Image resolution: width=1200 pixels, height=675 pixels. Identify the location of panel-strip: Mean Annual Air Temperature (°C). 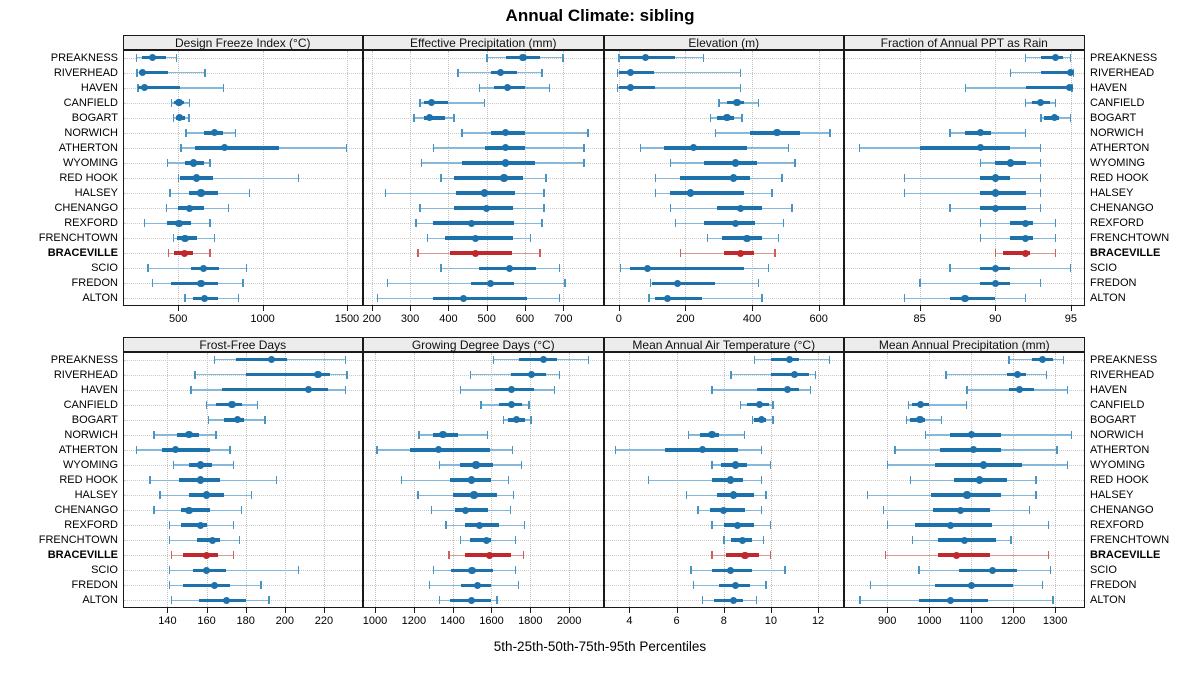
(723, 344).